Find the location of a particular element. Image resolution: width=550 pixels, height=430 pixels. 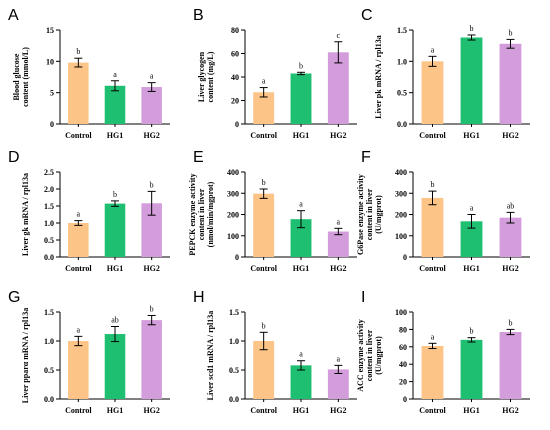

panel-letter: I is located at coordinates (363, 297).